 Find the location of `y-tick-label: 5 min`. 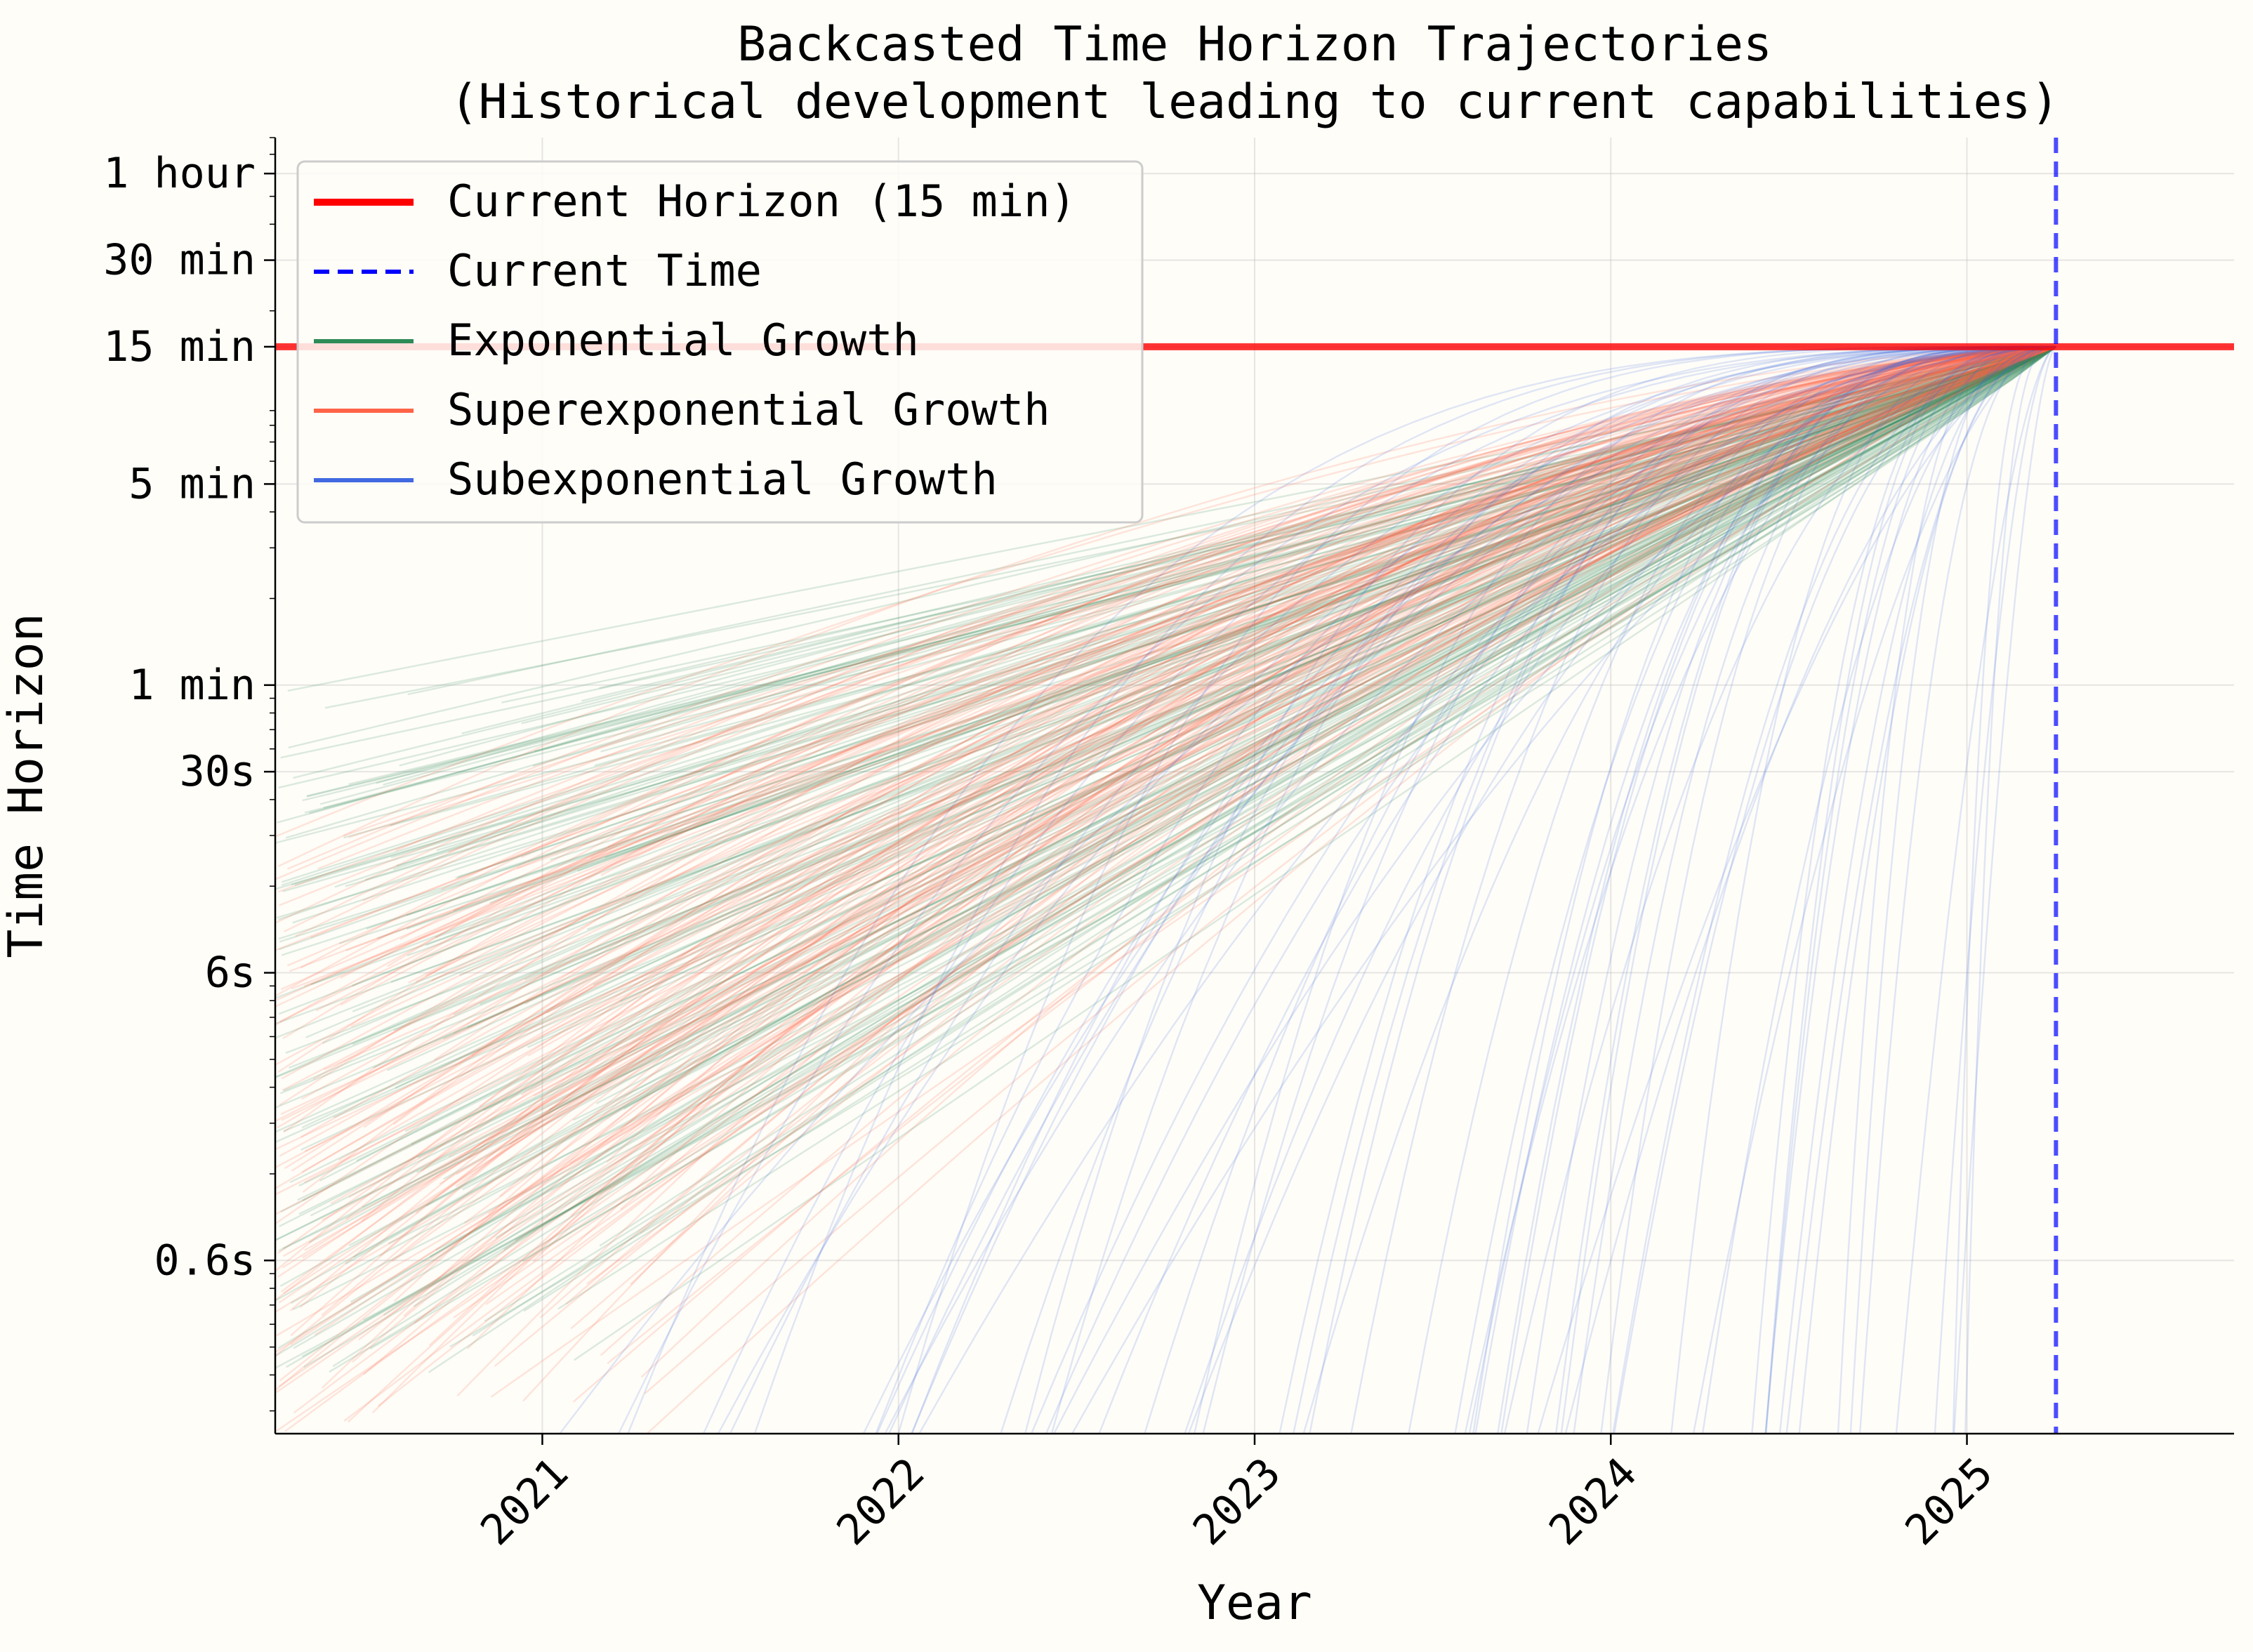

y-tick-label: 5 min is located at coordinates (192, 483).